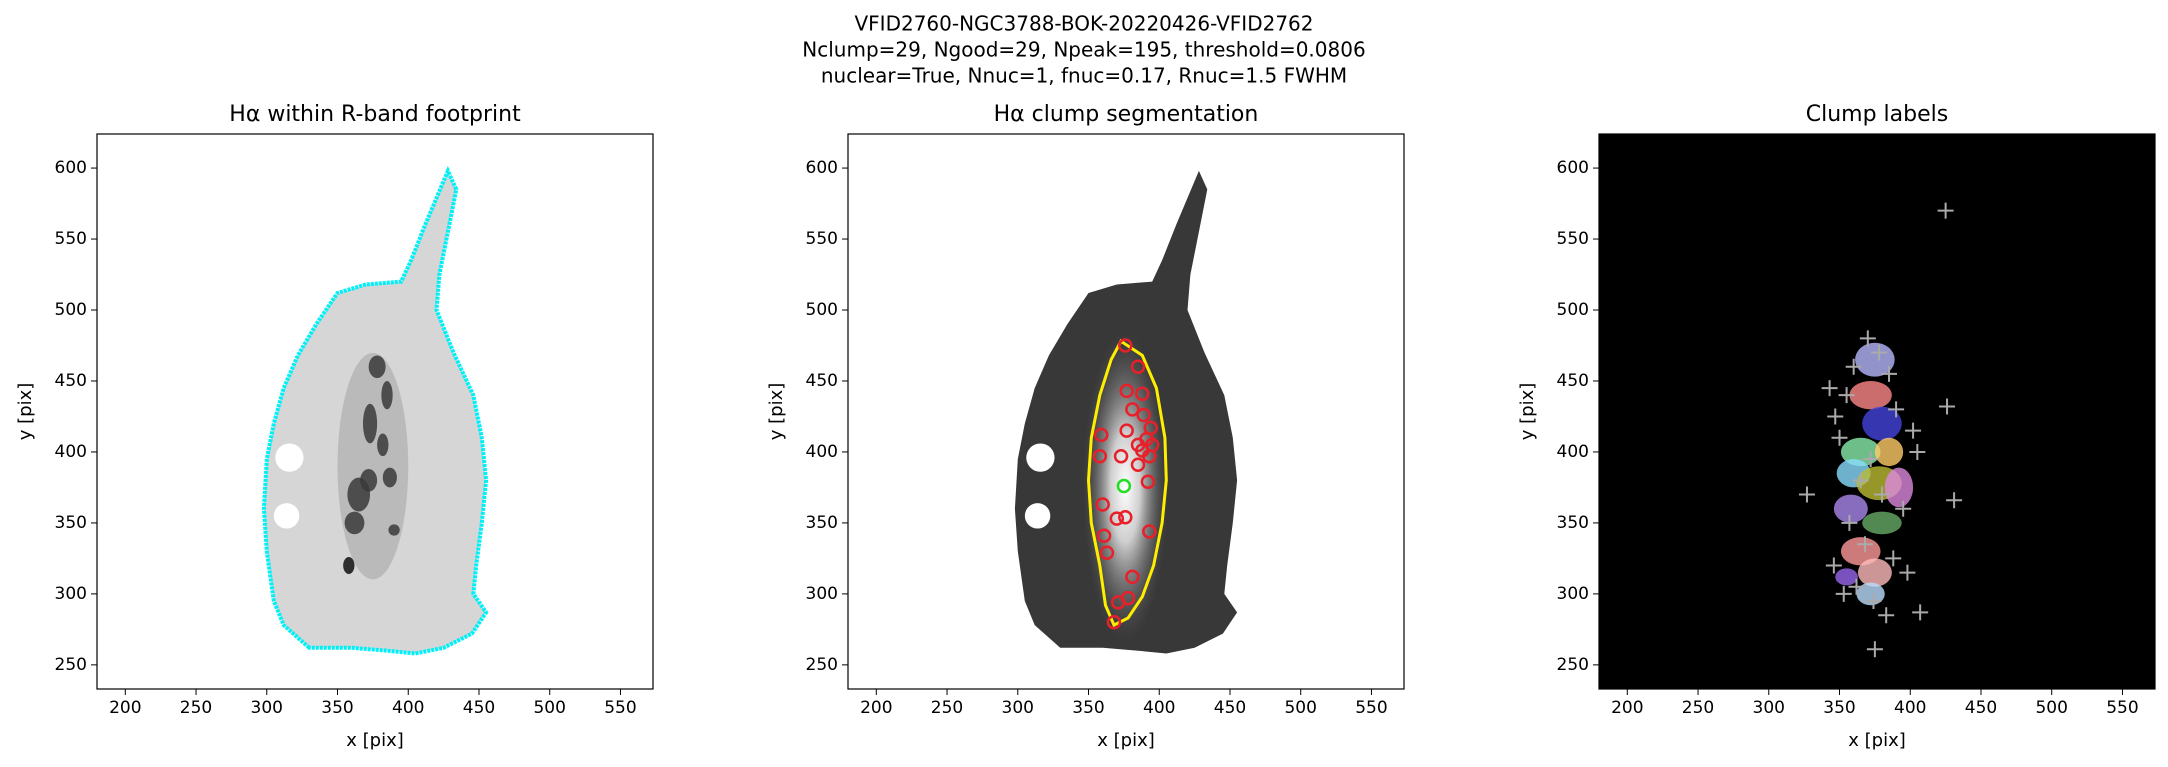 The image size is (2168, 767). Describe the element at coordinates (1084, 24) in the screenshot. I see `suptitle: VFID2760-NGC3788-BOK-20220426-VFID2762` at that location.